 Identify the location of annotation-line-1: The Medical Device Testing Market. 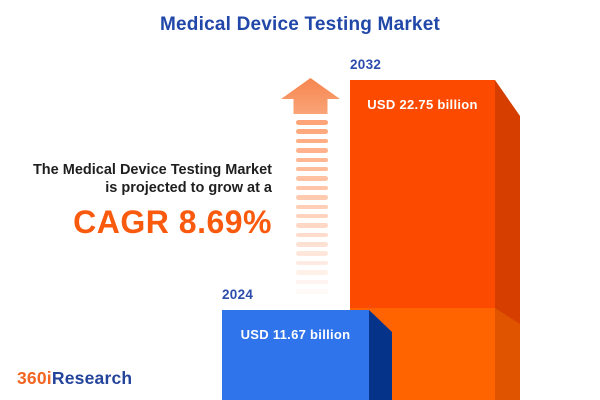
(152, 170).